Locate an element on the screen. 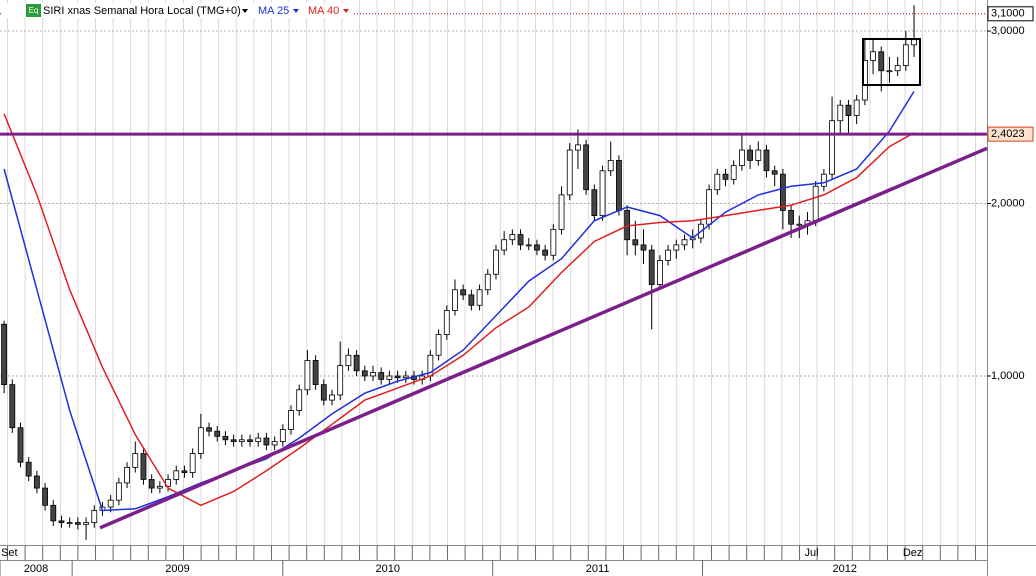 The height and width of the screenshot is (576, 1036). chart-title: SIRI xnas Semanal Hora Local (TMG+0) is located at coordinates (142, 11).